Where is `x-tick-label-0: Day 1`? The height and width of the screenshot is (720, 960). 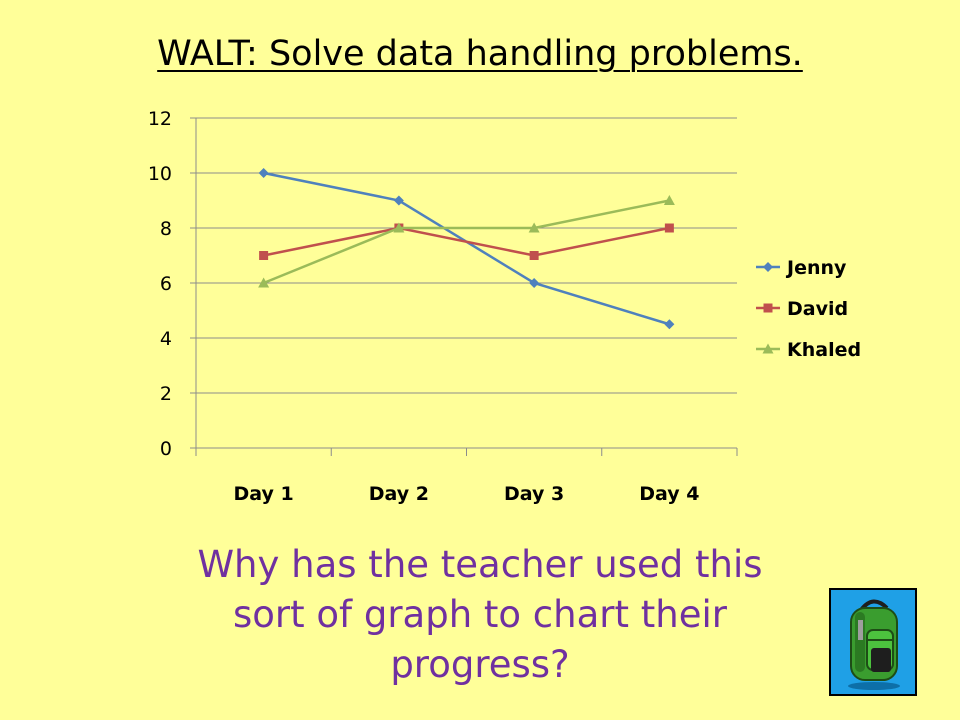
x-tick-label-0: Day 1 is located at coordinates (264, 494).